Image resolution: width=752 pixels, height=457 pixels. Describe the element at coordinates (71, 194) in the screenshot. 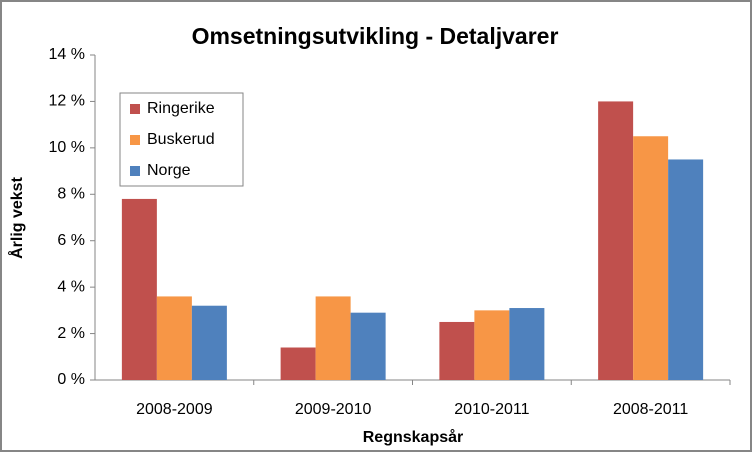

I see `y-tick-label: 8 %` at that location.